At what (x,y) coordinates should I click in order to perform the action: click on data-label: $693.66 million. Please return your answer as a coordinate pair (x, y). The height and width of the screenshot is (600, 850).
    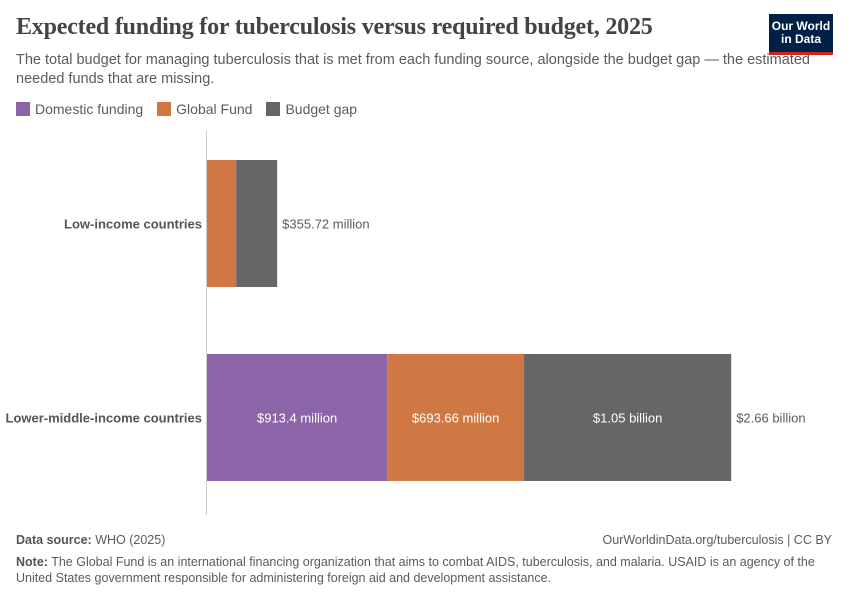
    Looking at the image, I should click on (455, 418).